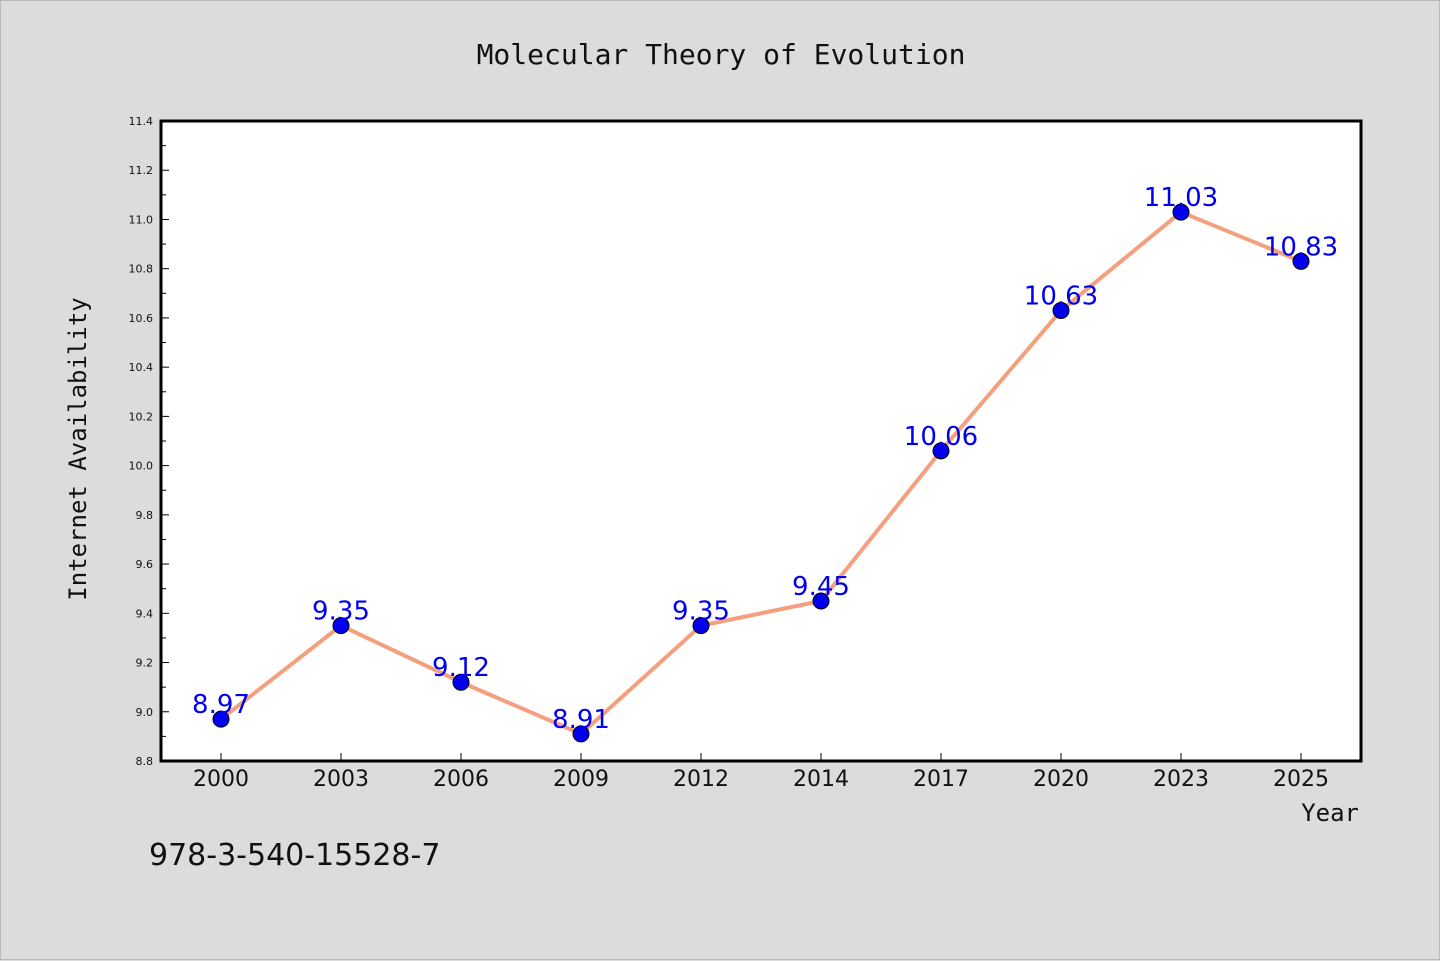 The image size is (1440, 961). What do you see at coordinates (1181, 198) in the screenshot?
I see `data-label: 11.03` at bounding box center [1181, 198].